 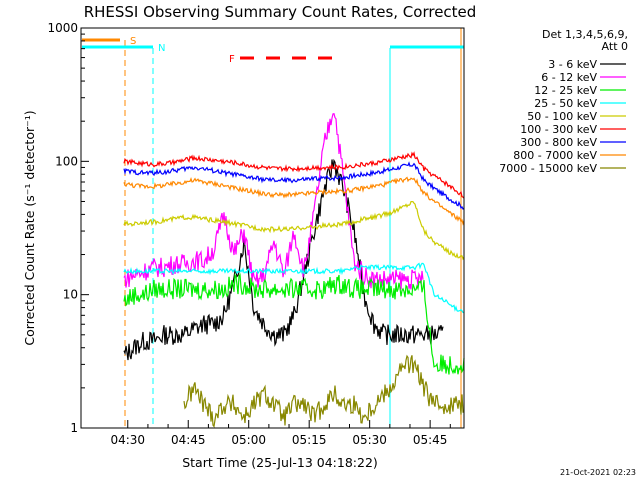 What do you see at coordinates (280, 462) in the screenshot?
I see `x-axis-label: Start Time (25-Jul-13 04:18:22)` at bounding box center [280, 462].